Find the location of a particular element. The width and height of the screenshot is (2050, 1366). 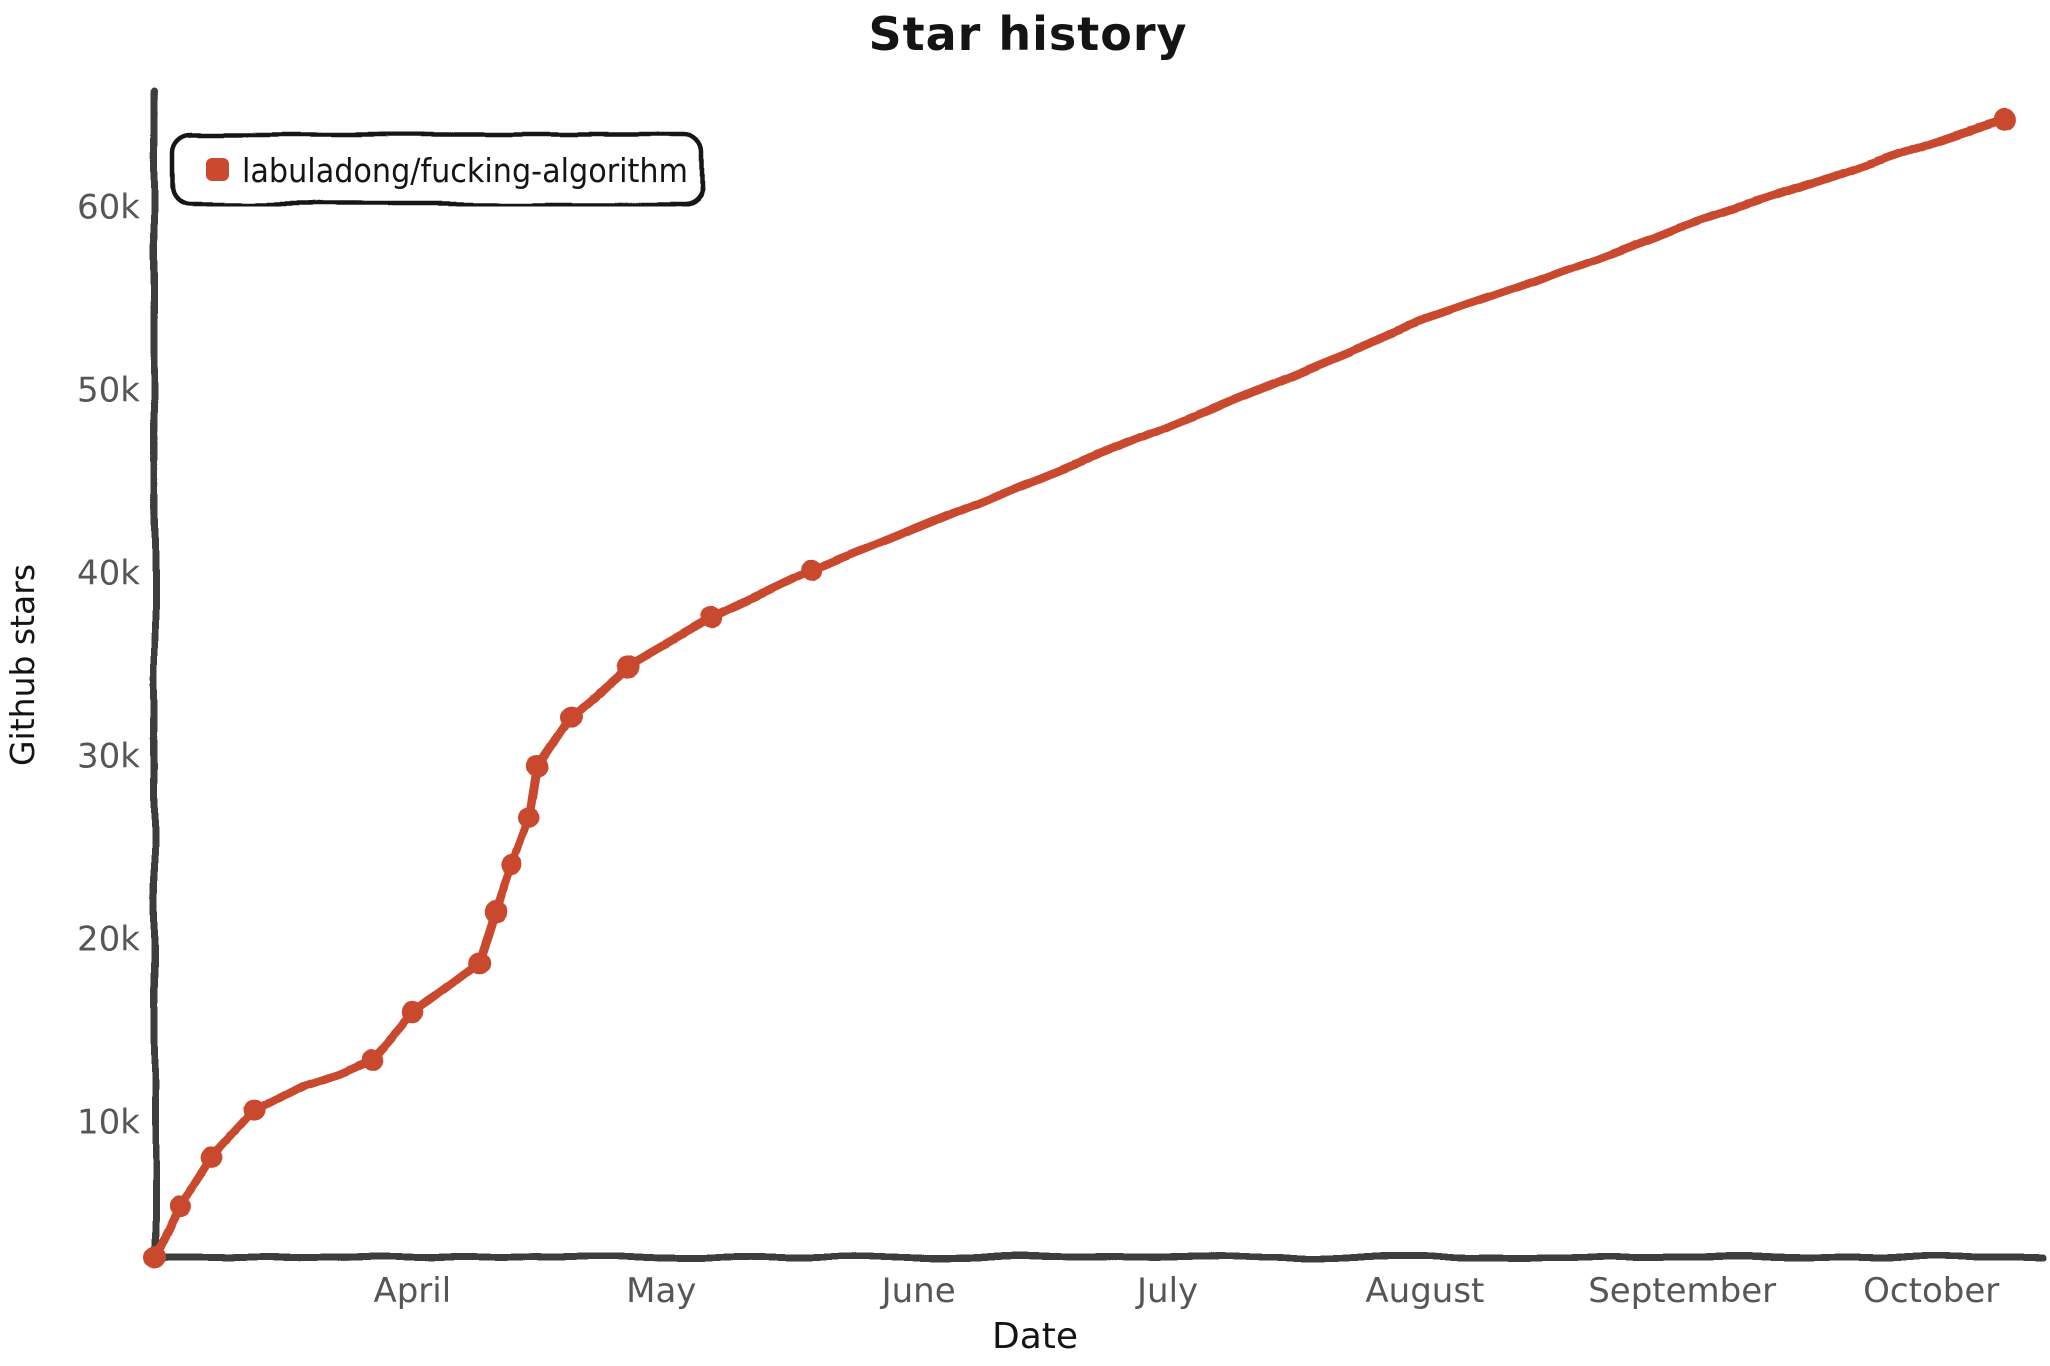

x-tick-label: May is located at coordinates (661, 1291).